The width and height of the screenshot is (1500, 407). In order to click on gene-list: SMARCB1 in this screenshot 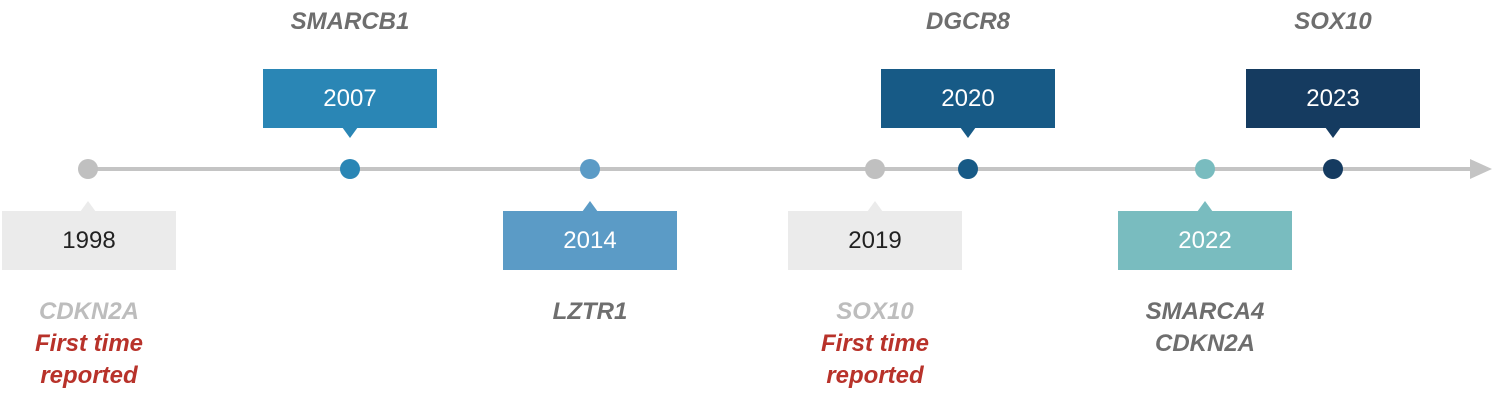, I will do `click(350, 22)`.